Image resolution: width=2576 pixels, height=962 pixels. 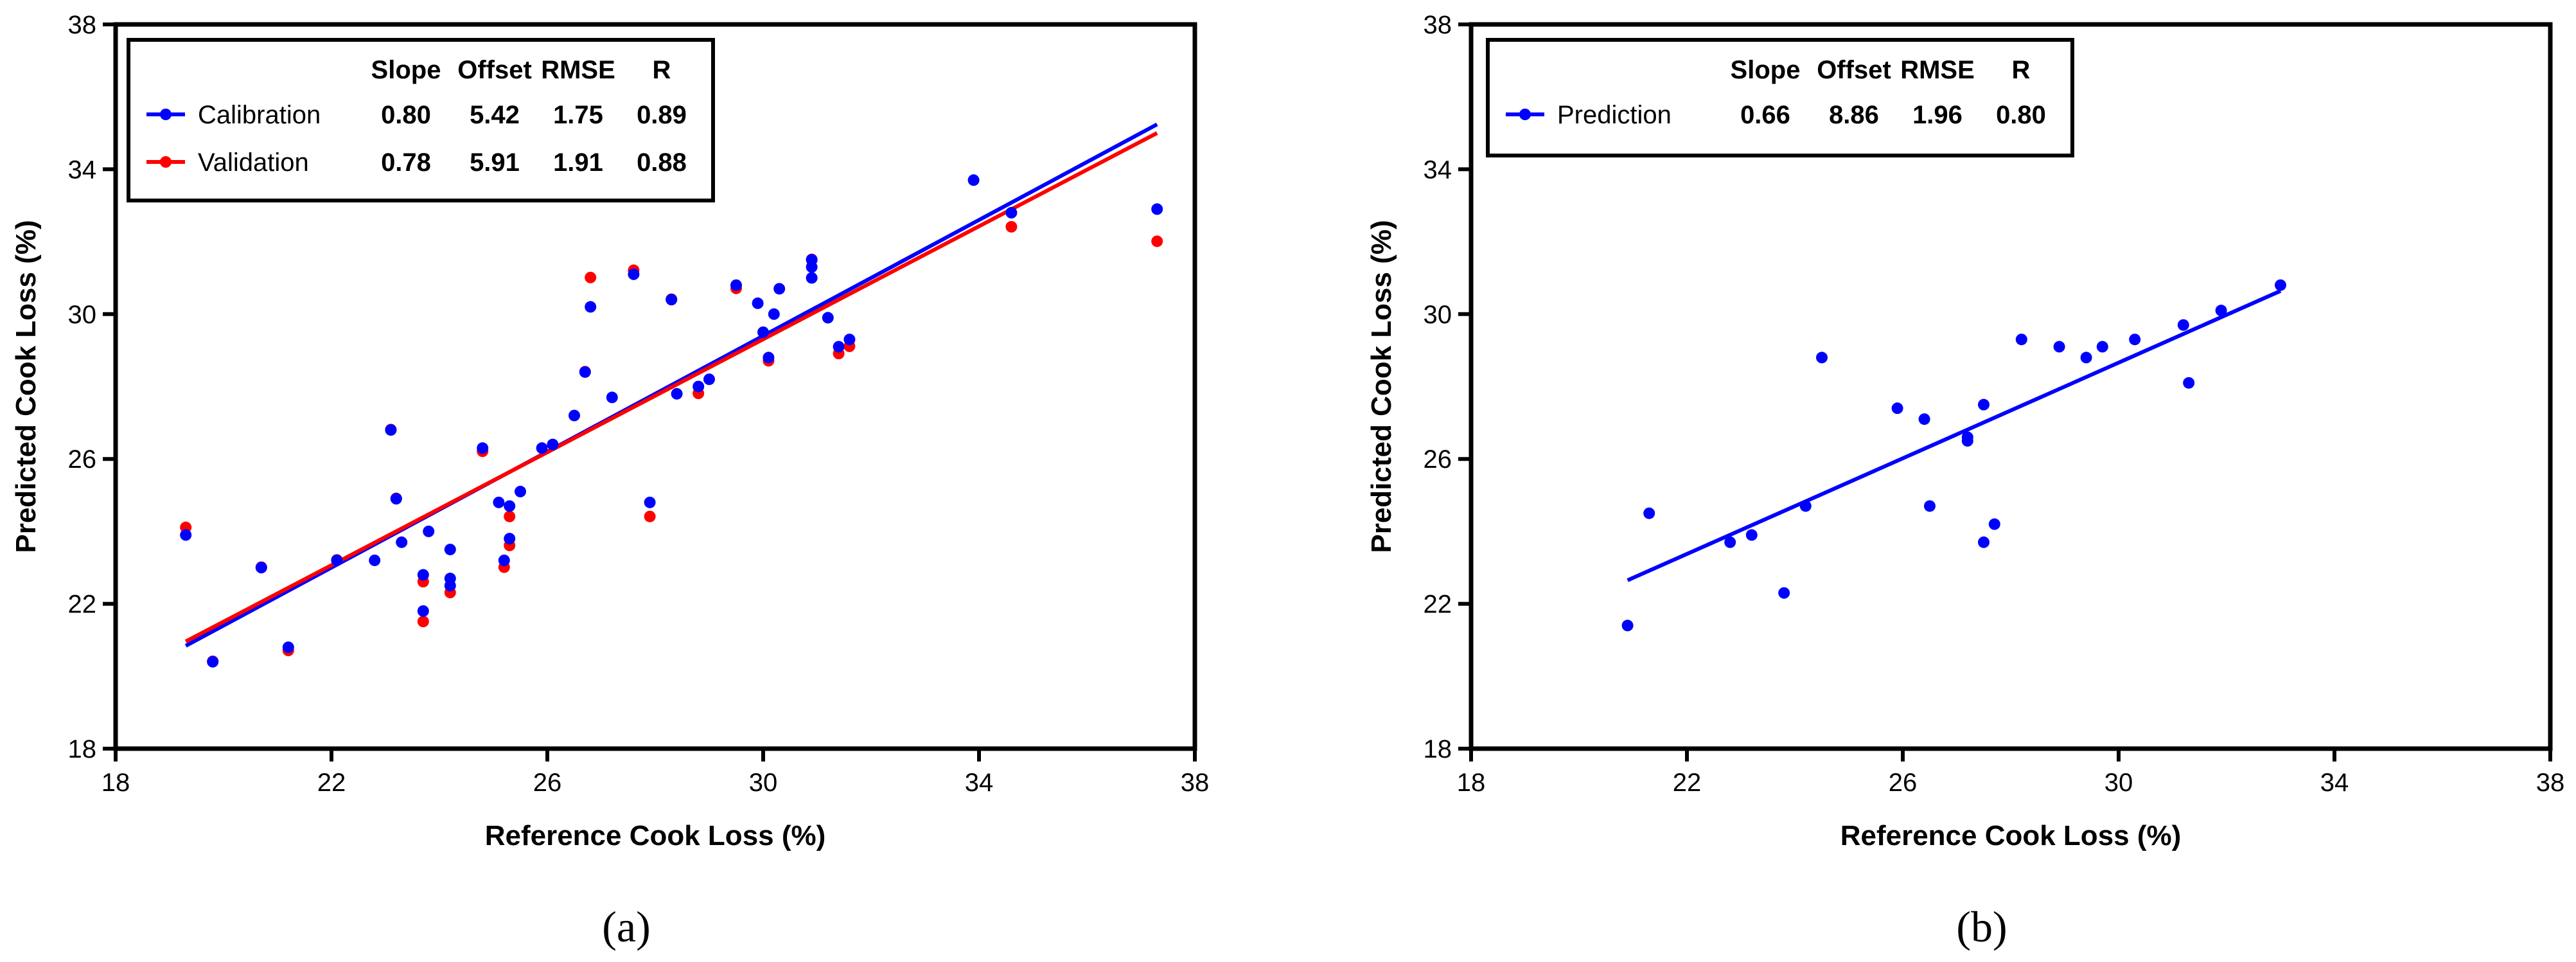 I want to click on legend-stat-value: 1.91, so click(x=578, y=163).